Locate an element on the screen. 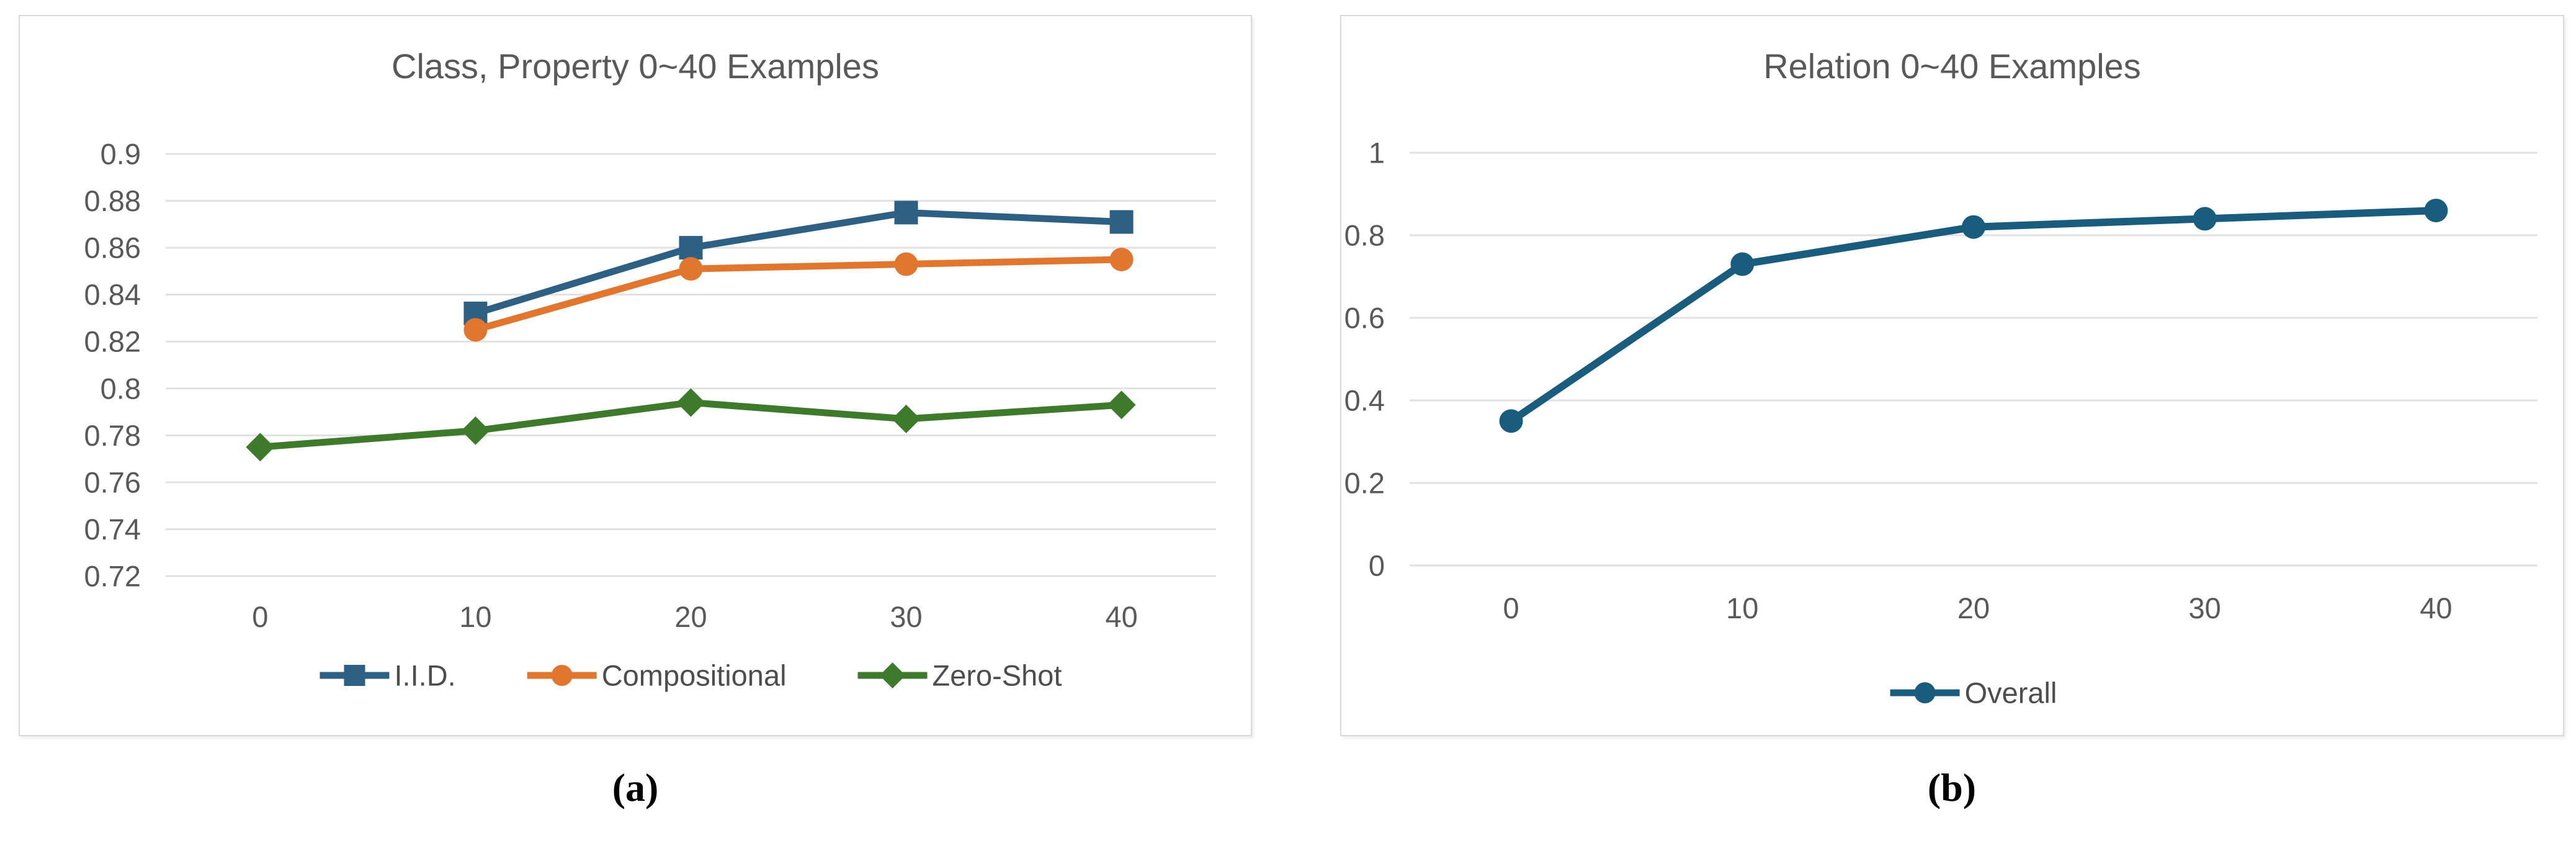  legend-label: I.I.D. is located at coordinates (424, 675).